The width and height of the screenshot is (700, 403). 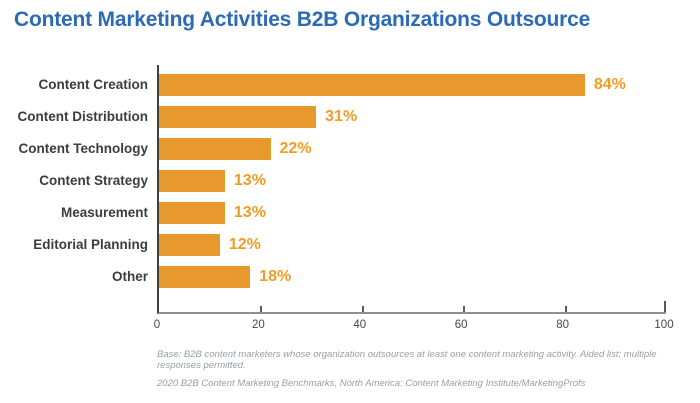 I want to click on value-label: 84%, so click(x=609, y=84).